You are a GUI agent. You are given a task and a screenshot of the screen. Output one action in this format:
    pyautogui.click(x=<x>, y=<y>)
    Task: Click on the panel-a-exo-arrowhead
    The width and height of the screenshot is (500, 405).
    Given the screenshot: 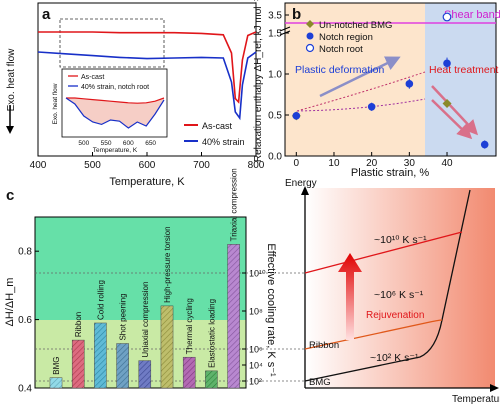 What is the action you would take?
    pyautogui.click(x=10, y=130)
    